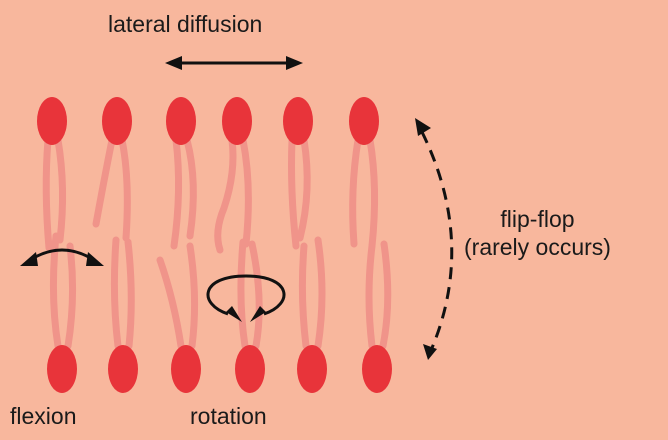 The image size is (668, 440). Describe the element at coordinates (434, 239) in the screenshot. I see `flip-flop-arrow` at that location.